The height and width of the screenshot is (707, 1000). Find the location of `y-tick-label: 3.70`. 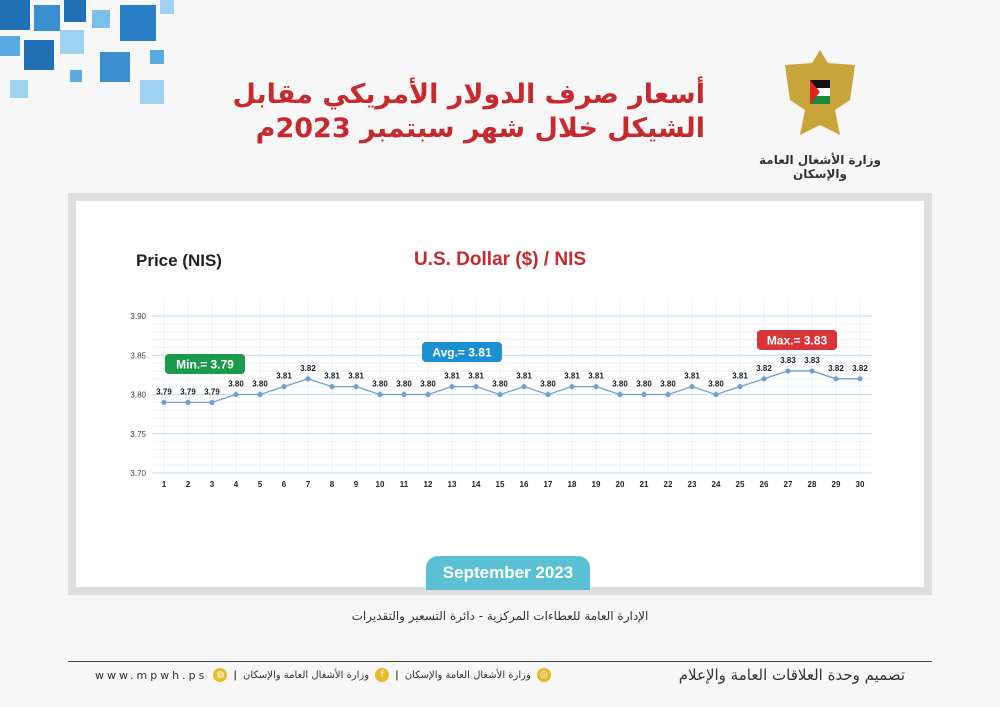

y-tick-label: 3.70 is located at coordinates (138, 473).